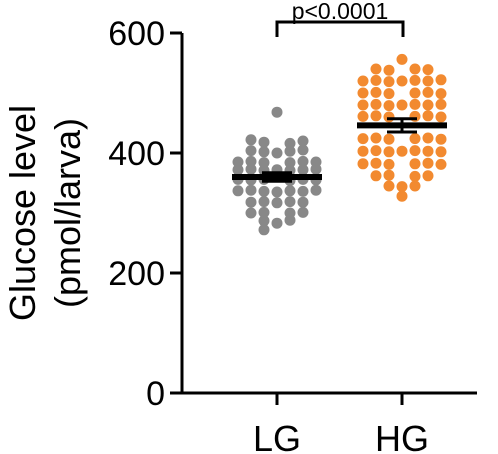 This screenshot has width=498, height=454. What do you see at coordinates (136, 154) in the screenshot?
I see `y-tick-label: 400` at bounding box center [136, 154].